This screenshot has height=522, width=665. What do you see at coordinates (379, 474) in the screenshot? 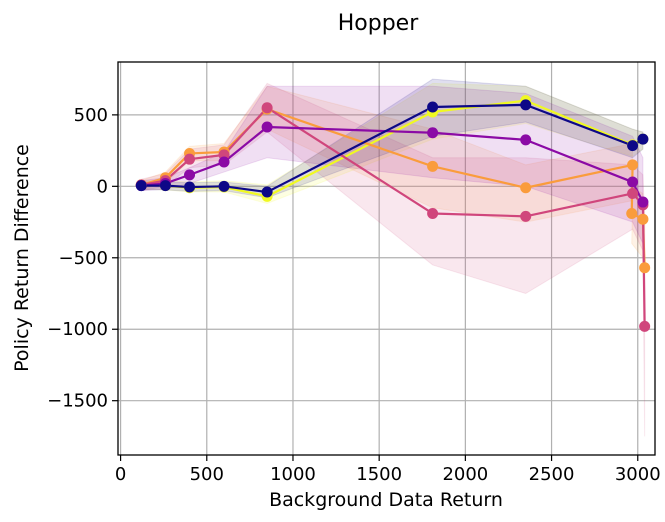
I see `x-tick-label: 1500` at bounding box center [379, 474].